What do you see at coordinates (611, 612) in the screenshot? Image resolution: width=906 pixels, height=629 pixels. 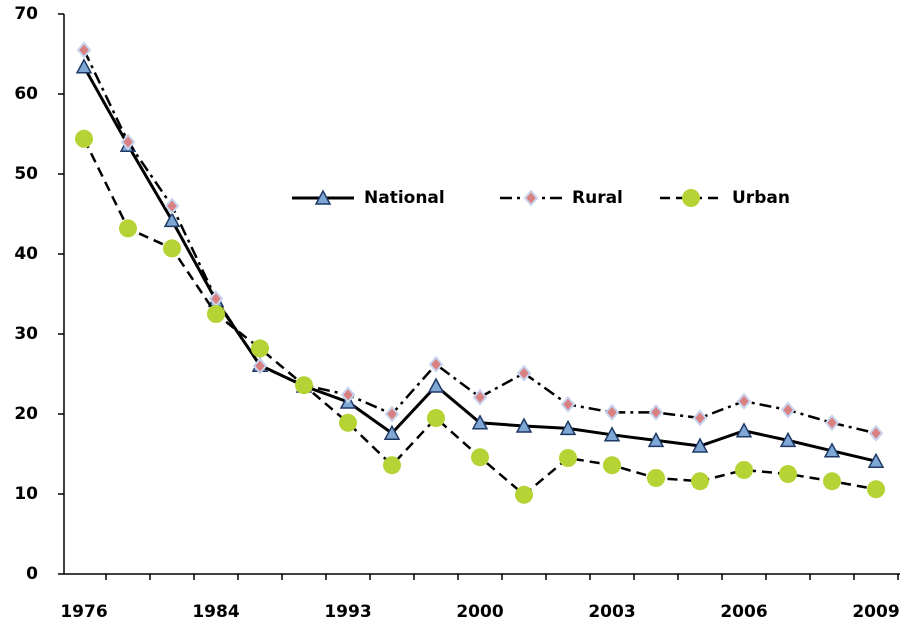 I see `x-tick-label: 2003` at bounding box center [611, 612].